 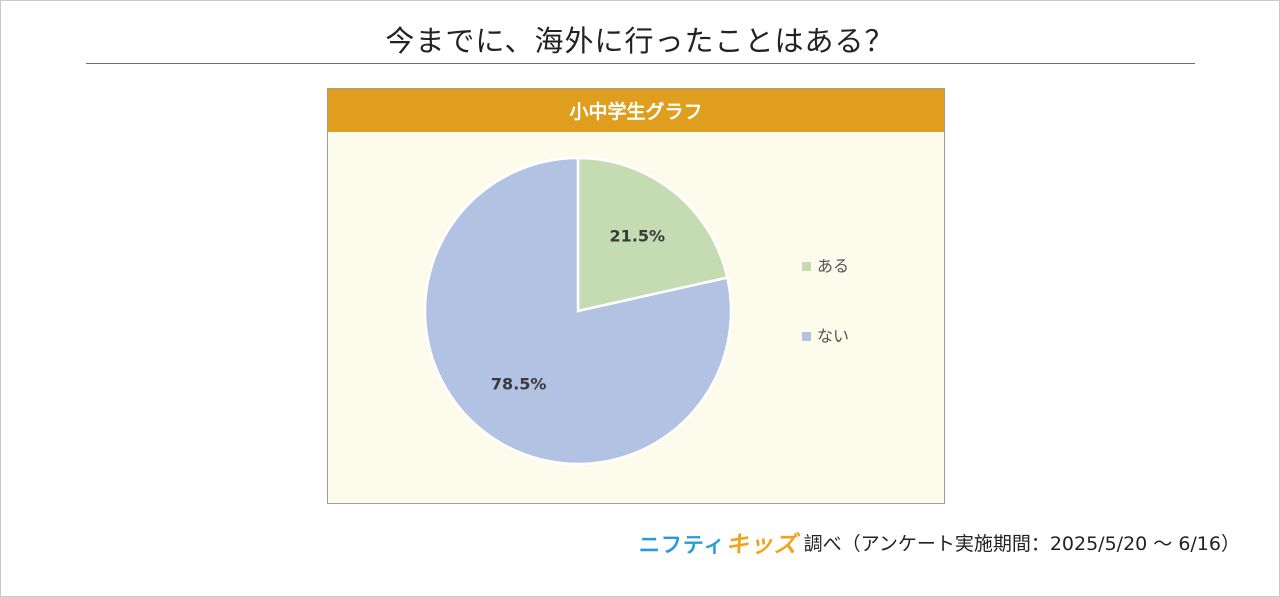 I want to click on legend-label-2: ない, so click(x=833, y=336).